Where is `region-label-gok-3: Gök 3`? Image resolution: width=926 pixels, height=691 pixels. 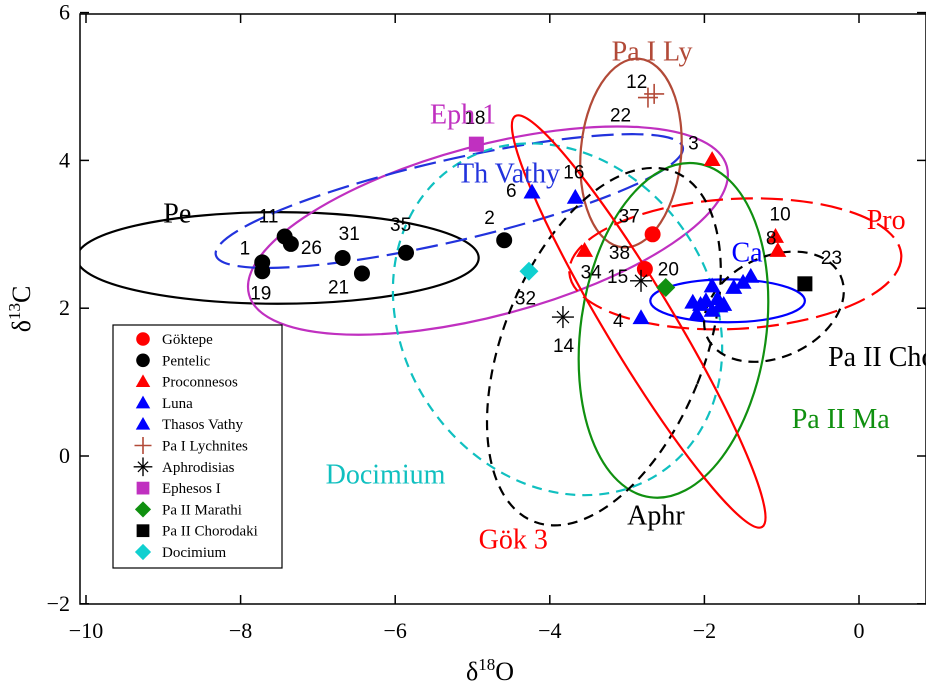
region-label-gok-3: Gök 3 is located at coordinates (513, 539).